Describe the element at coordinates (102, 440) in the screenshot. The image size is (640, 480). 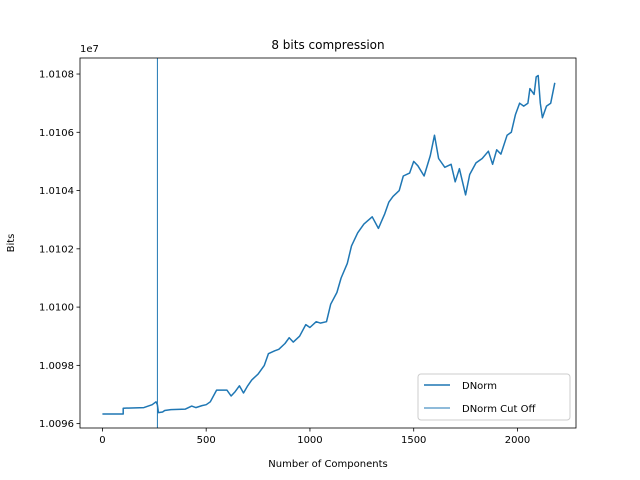
I see `x-tick-label: 0` at that location.